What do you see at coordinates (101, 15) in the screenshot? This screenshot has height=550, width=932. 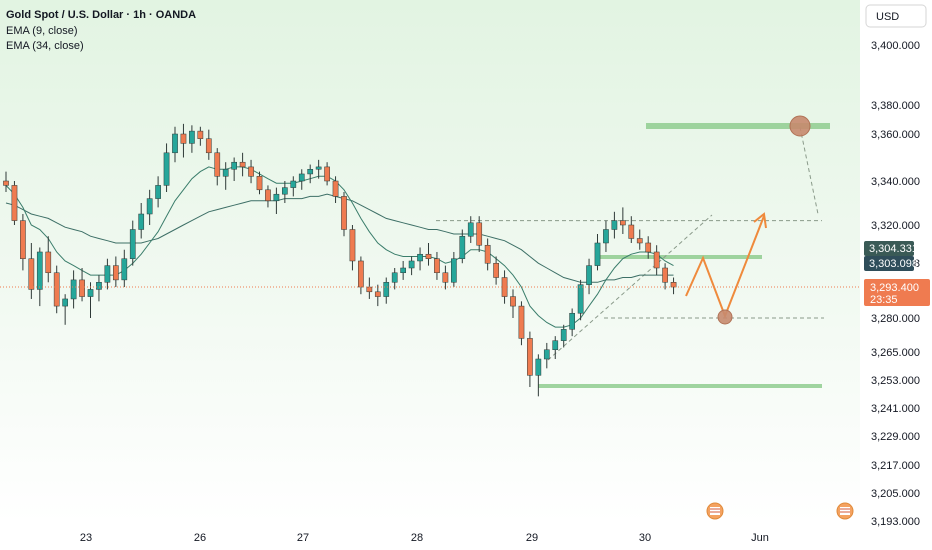 I see `symbol-title: Gold Spot / U.S. Dollar · 1h · OANDA` at bounding box center [101, 15].